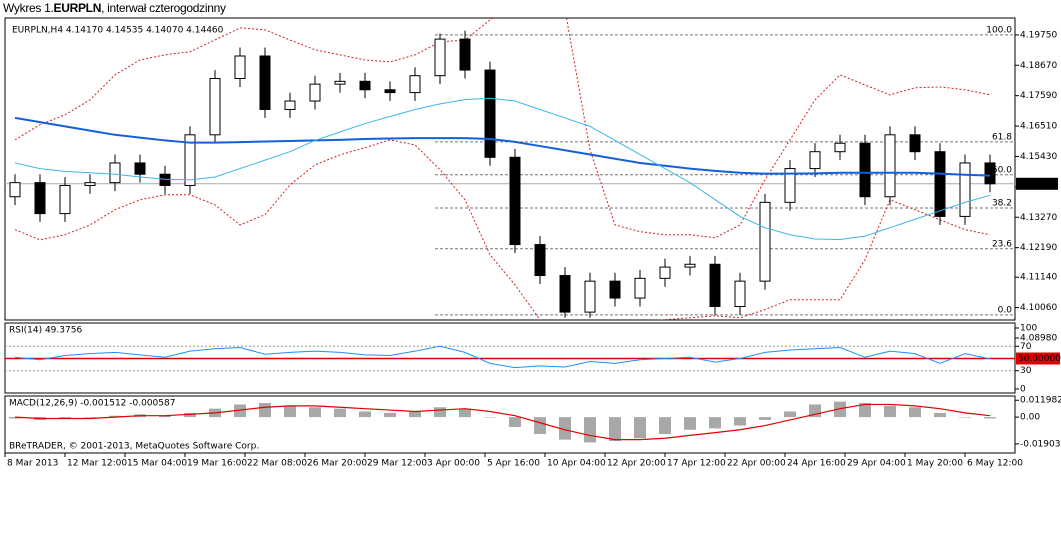 This screenshot has height=545, width=1061. I want to click on x-tick-label: 17 Apr 12:00, so click(696, 464).